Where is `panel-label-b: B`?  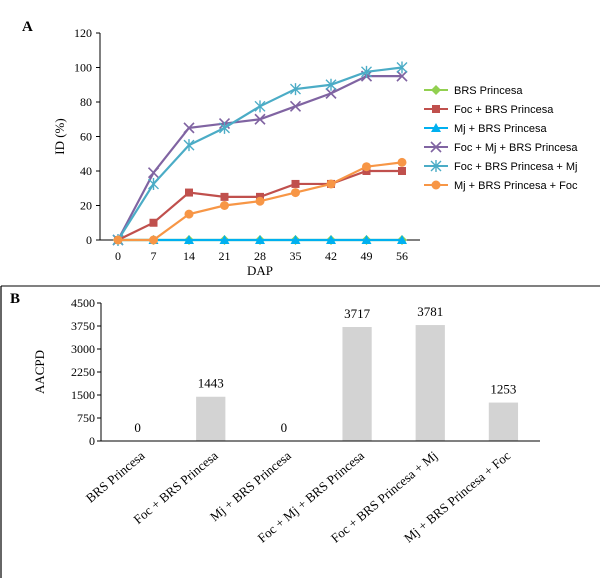
panel-label-b: B is located at coordinates (15, 299).